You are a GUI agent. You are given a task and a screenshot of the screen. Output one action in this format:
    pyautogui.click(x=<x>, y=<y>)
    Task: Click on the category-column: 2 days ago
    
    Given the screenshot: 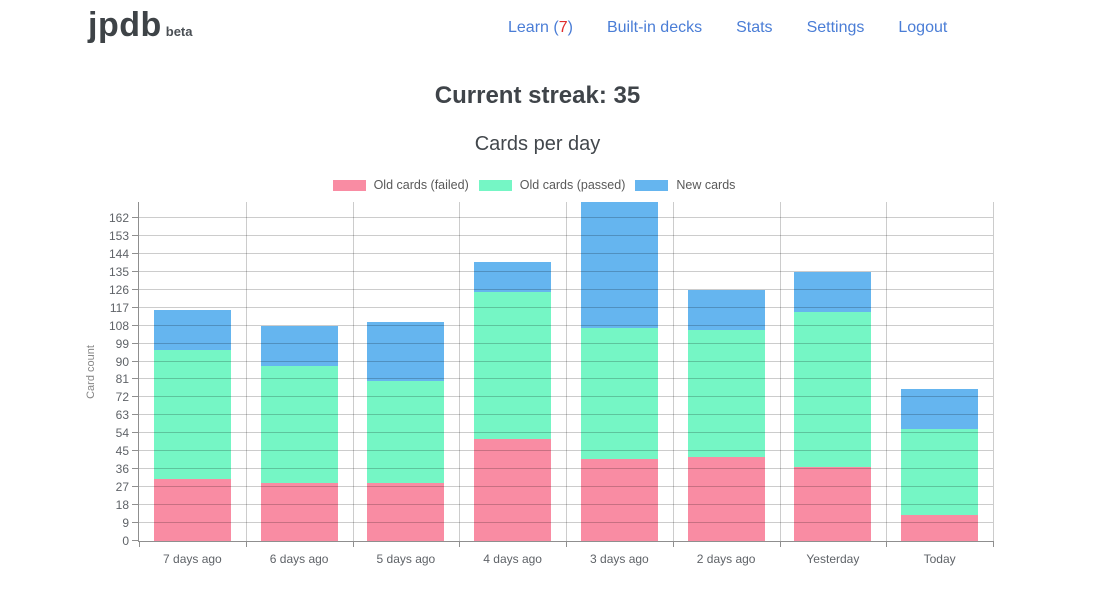 What is the action you would take?
    pyautogui.click(x=726, y=384)
    